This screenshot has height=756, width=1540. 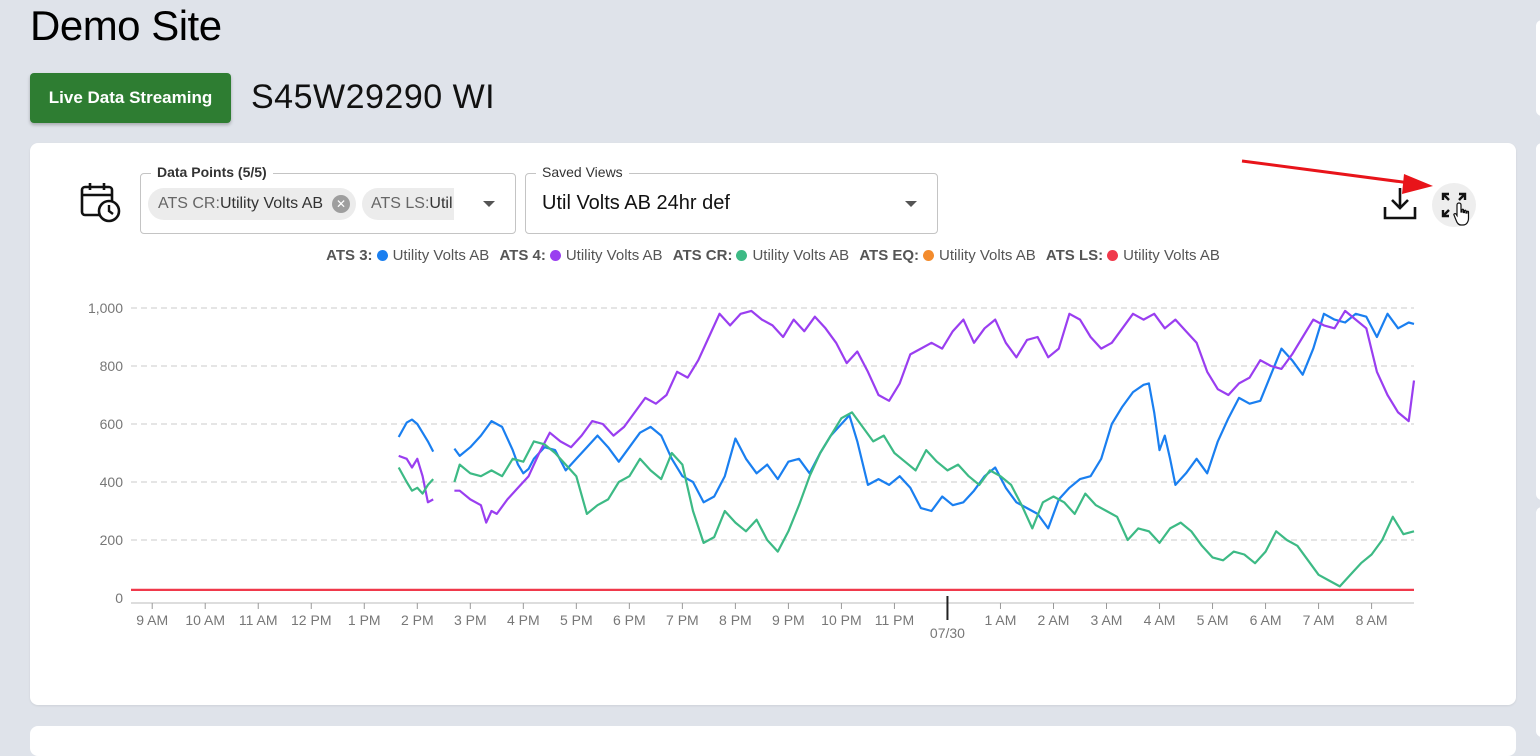 What do you see at coordinates (341, 204) in the screenshot?
I see `chip-remove-icon: ✕` at bounding box center [341, 204].